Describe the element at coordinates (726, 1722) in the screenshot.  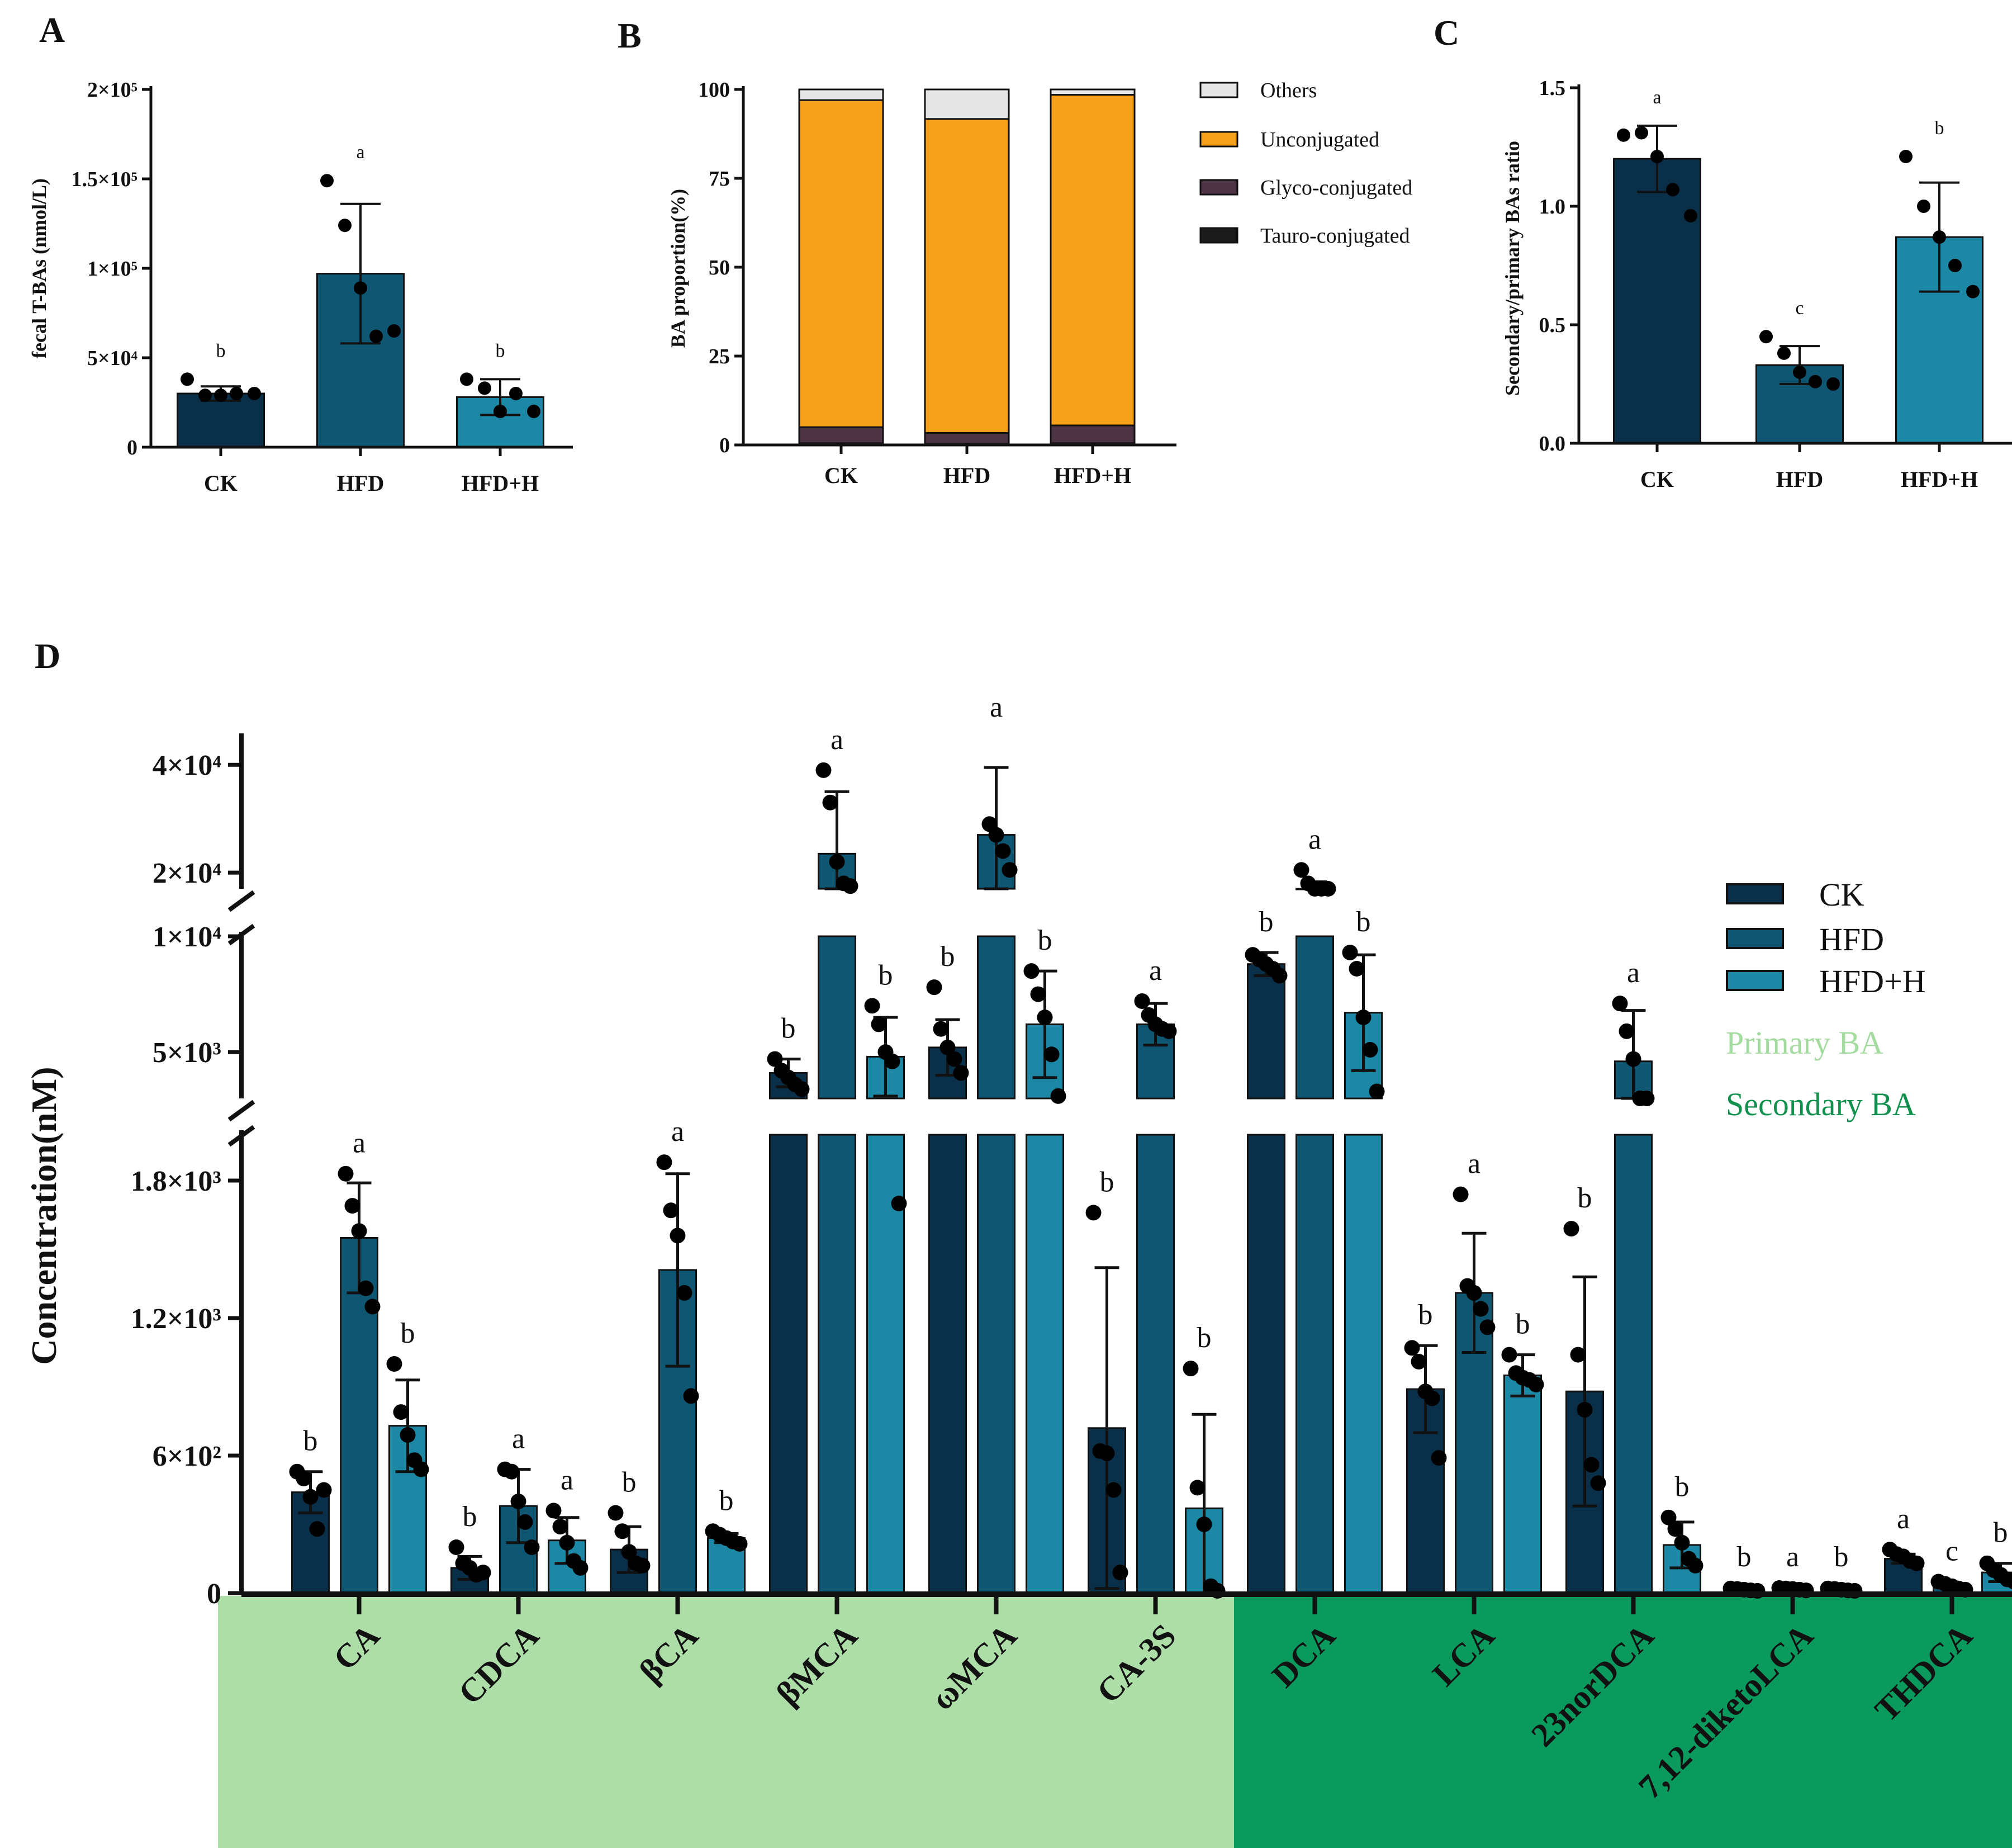
I see `primary-ba-background` at that location.